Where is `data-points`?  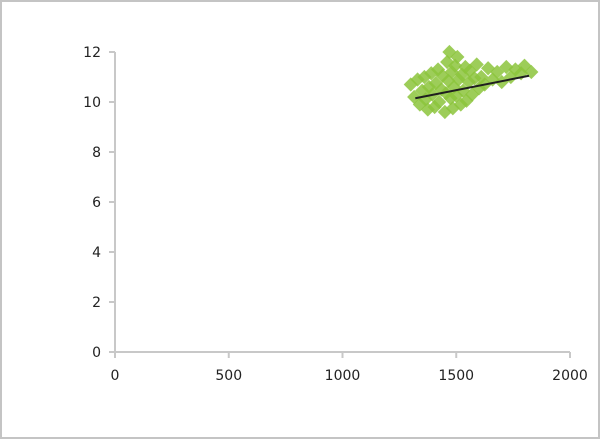 data-points is located at coordinates (471, 82).